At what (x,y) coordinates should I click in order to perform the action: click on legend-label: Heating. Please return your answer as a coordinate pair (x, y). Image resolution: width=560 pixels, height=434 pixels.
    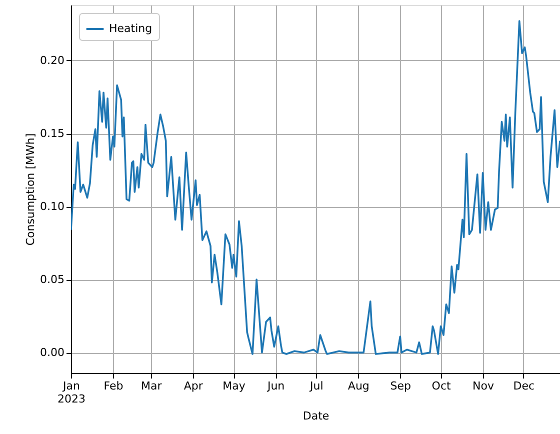
    Looking at the image, I should click on (130, 28).